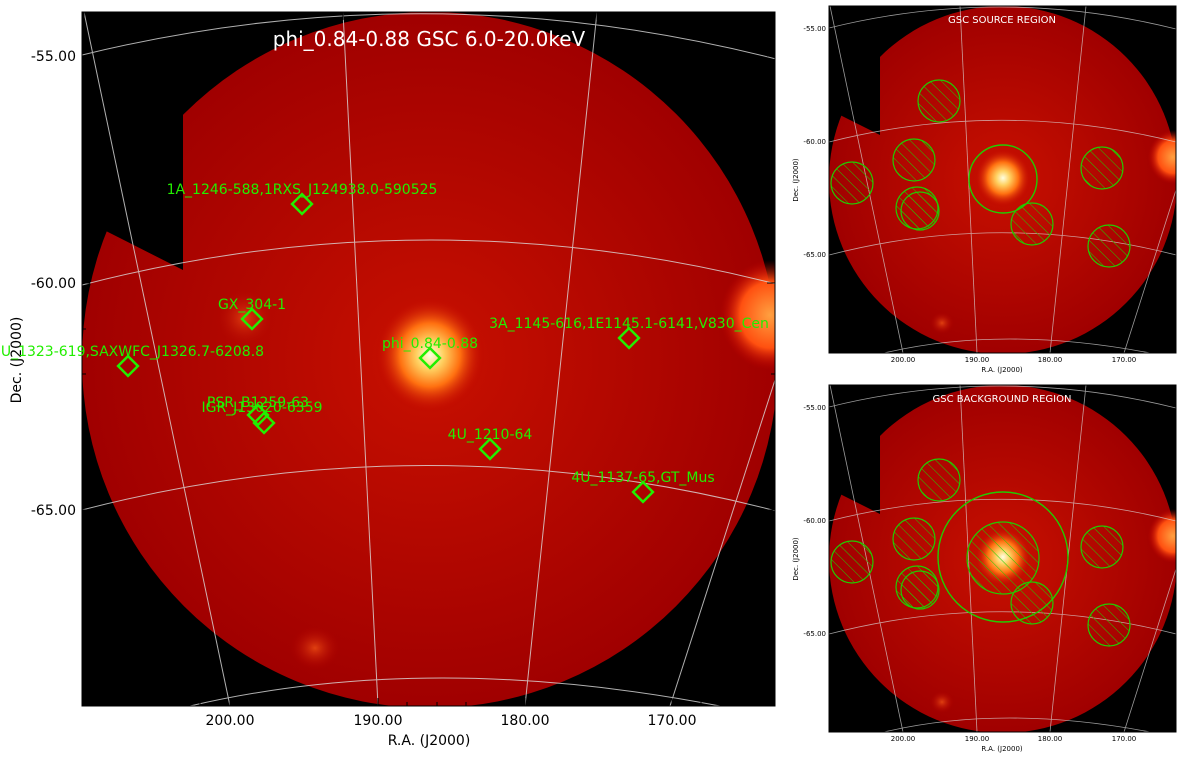  I want to click on source-label: 4U_1323-619,SAXWFC_J1326.7-6208.8, so click(132, 352).